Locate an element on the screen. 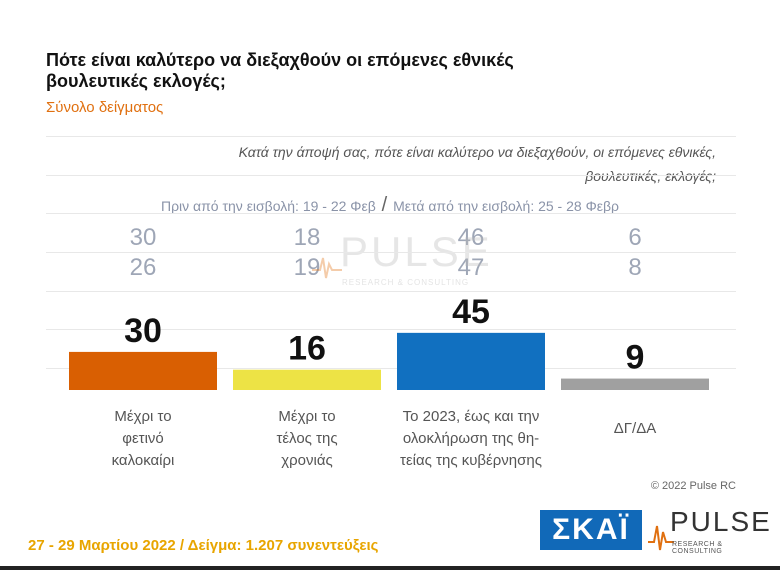 This screenshot has height=570, width=780. category-label-line: φετινό is located at coordinates (143, 438).